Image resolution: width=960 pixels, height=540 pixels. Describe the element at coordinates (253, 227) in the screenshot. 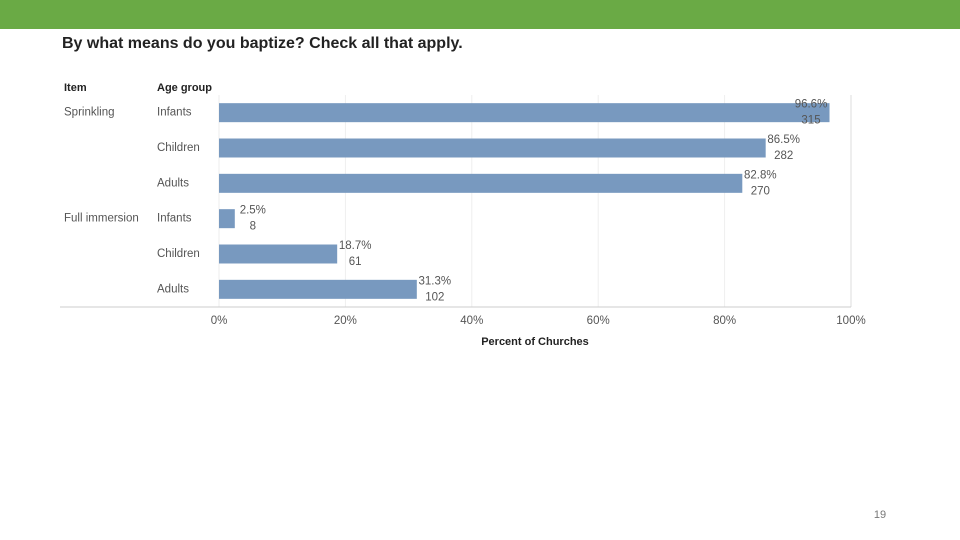

I see `count-label: 8` at that location.